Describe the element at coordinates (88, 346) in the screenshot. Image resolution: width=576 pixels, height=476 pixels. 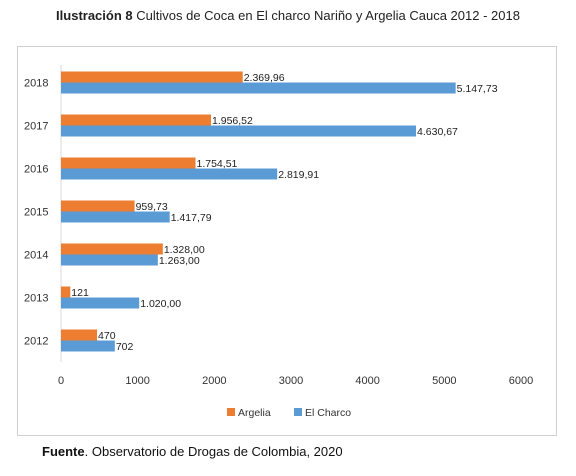
I see `bar-el-charco-2012` at that location.